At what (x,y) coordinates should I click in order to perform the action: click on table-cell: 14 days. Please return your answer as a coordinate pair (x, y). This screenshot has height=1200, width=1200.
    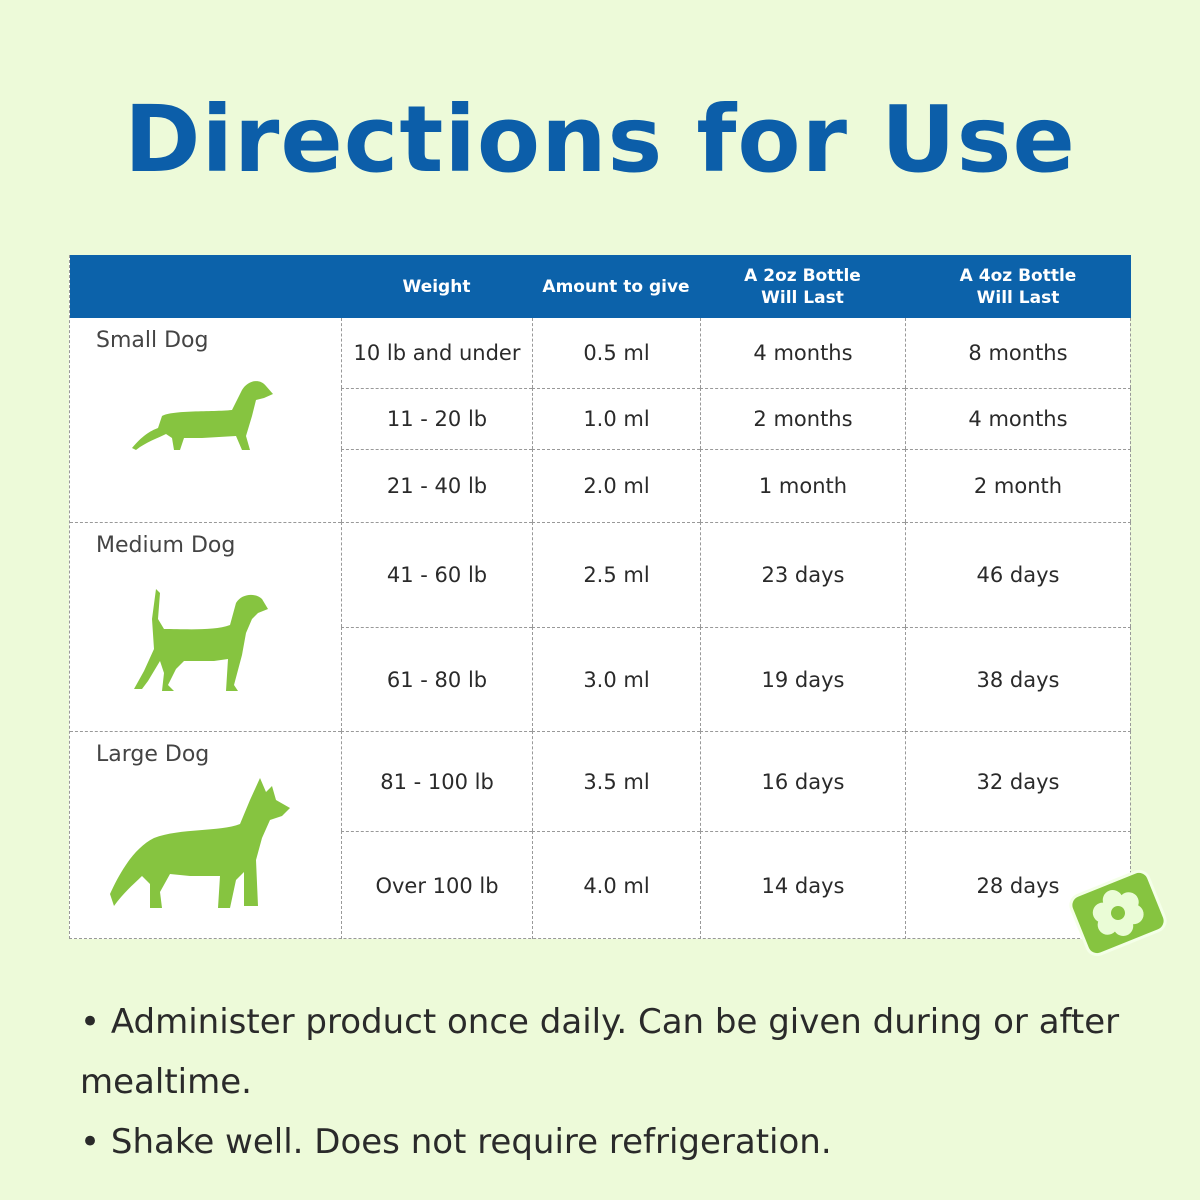
    Looking at the image, I should click on (802, 885).